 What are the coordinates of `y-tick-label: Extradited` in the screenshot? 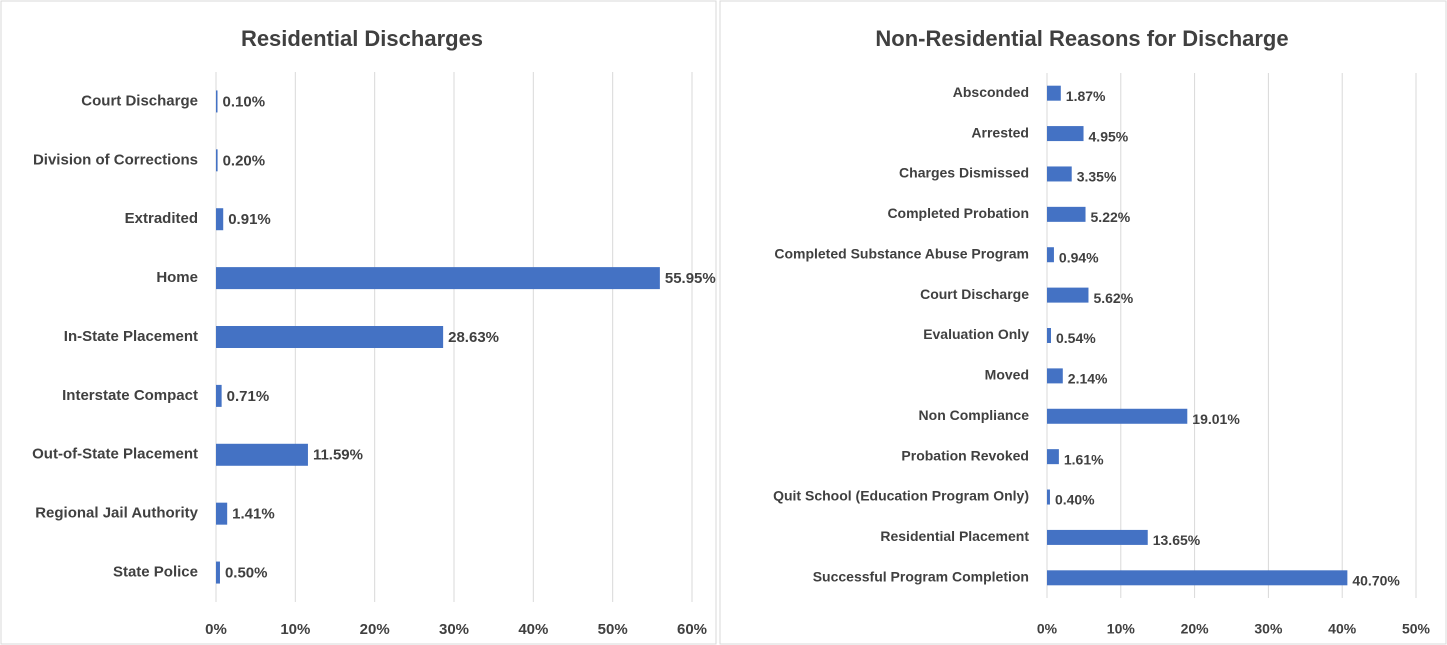 It's located at (161, 218).